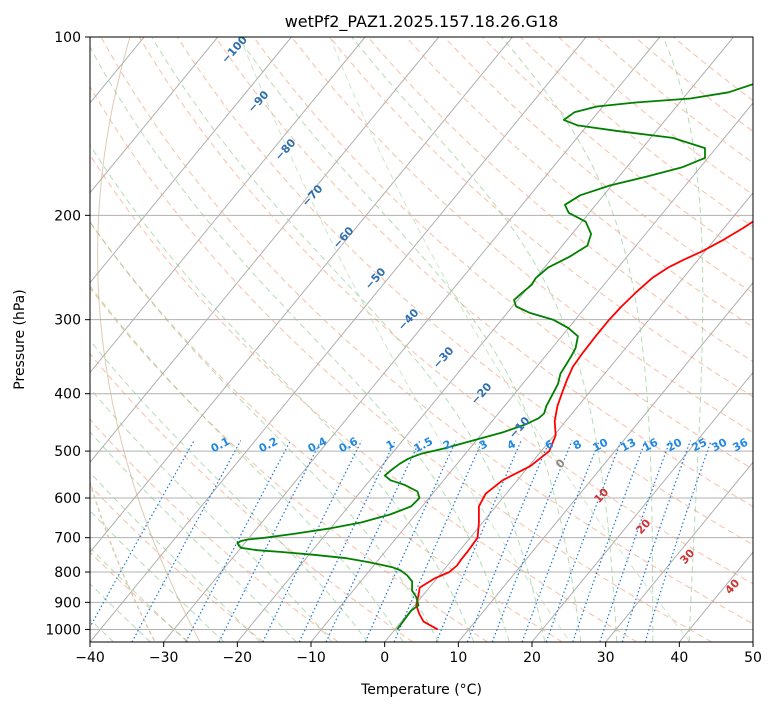  Describe the element at coordinates (67, 539) in the screenshot. I see `y-tick-label: 700` at that location.